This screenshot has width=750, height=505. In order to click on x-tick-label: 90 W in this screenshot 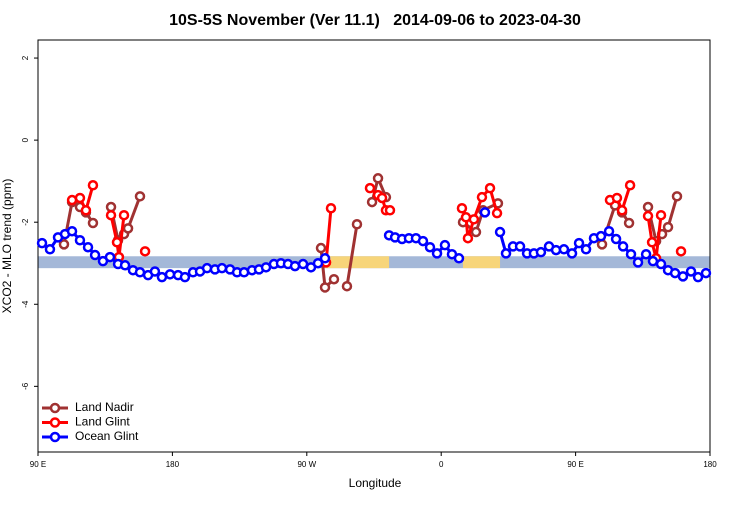, I will do `click(306, 464)`.